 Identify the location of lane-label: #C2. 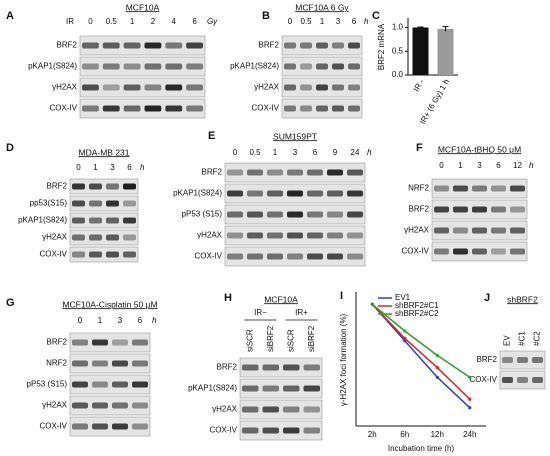
(537, 338).